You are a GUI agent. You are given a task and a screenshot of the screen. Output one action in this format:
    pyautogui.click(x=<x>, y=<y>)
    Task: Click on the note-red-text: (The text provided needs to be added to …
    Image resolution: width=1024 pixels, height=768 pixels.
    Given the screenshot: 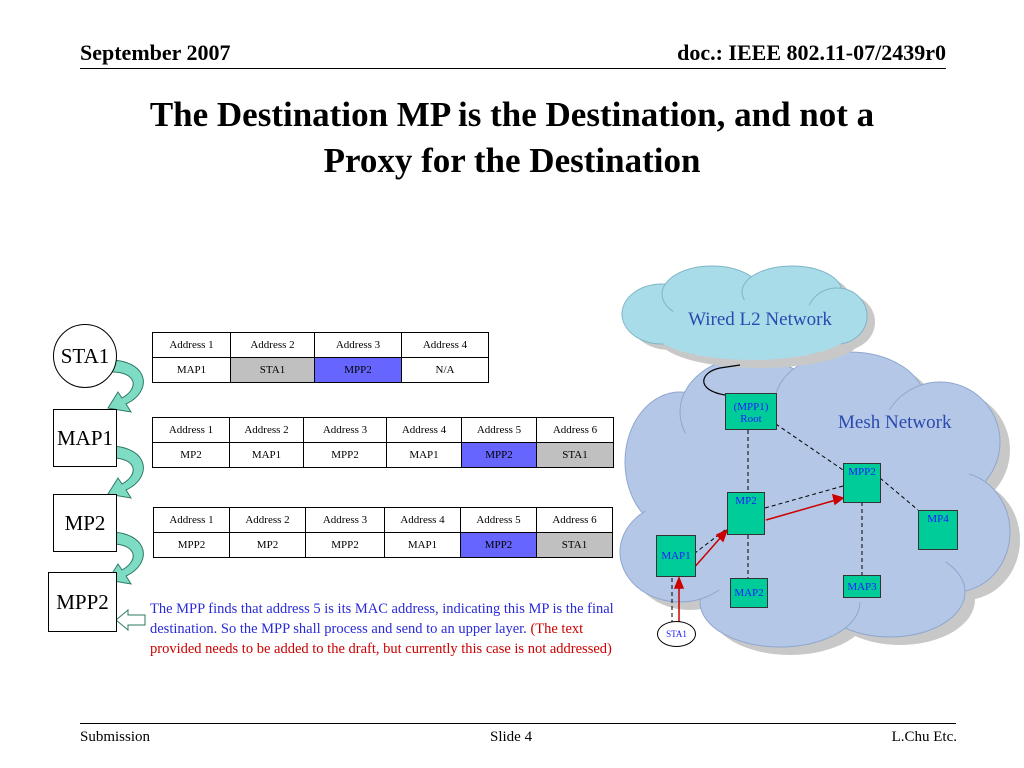 What is the action you would take?
    pyautogui.click(x=381, y=639)
    